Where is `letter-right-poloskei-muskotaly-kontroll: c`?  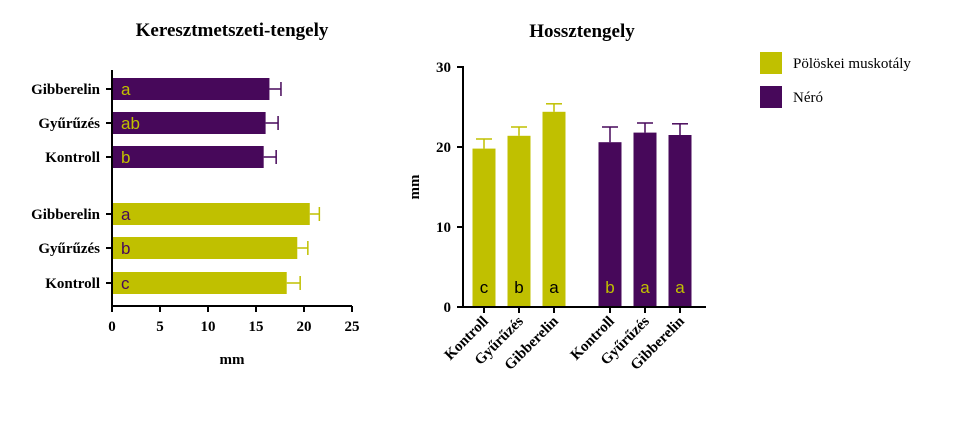
letter-right-poloskei-muskotaly-kontroll: c is located at coordinates (484, 287).